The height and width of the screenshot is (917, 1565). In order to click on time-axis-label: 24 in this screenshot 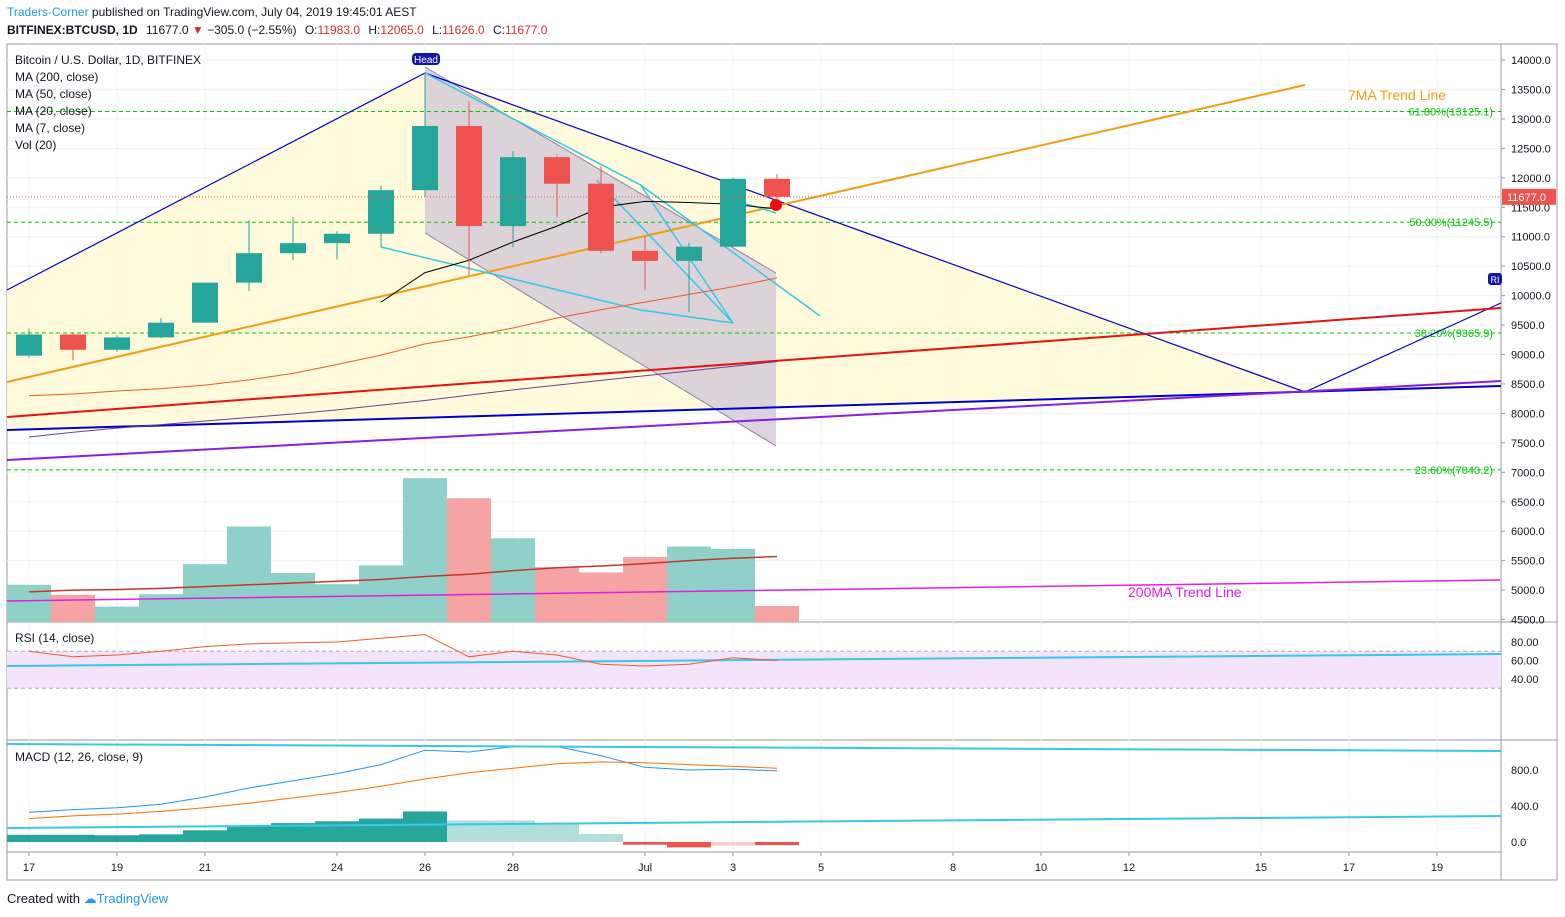, I will do `click(337, 868)`.